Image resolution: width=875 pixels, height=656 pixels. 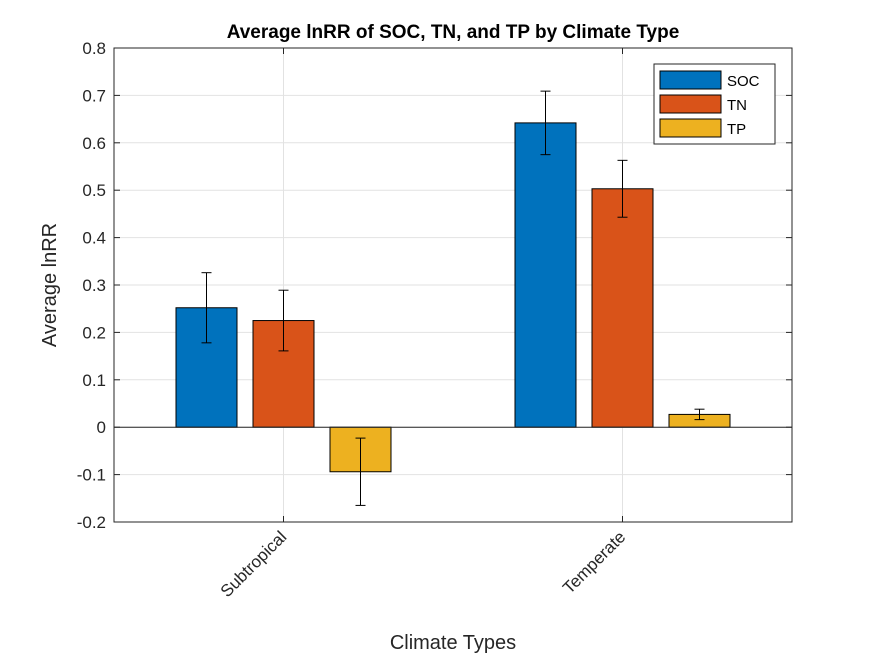 What do you see at coordinates (94, 143) in the screenshot?
I see `y-tick-label: 0.6` at bounding box center [94, 143].